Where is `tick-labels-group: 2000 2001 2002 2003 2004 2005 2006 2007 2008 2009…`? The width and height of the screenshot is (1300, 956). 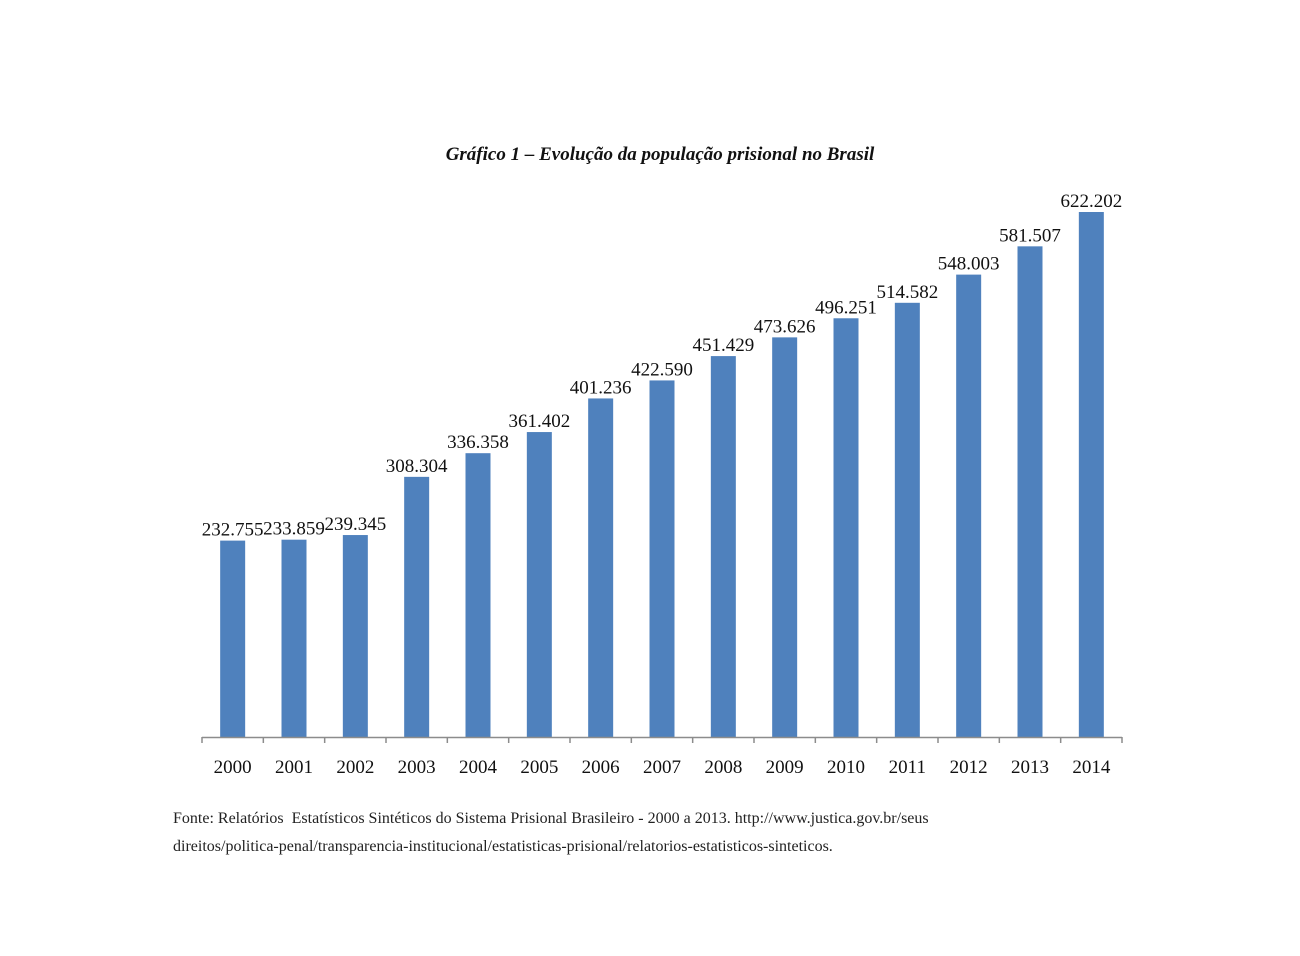
tick-labels-group: 2000 2001 2002 2003 2004 2005 2006 2007 2008 2009… is located at coordinates (662, 767).